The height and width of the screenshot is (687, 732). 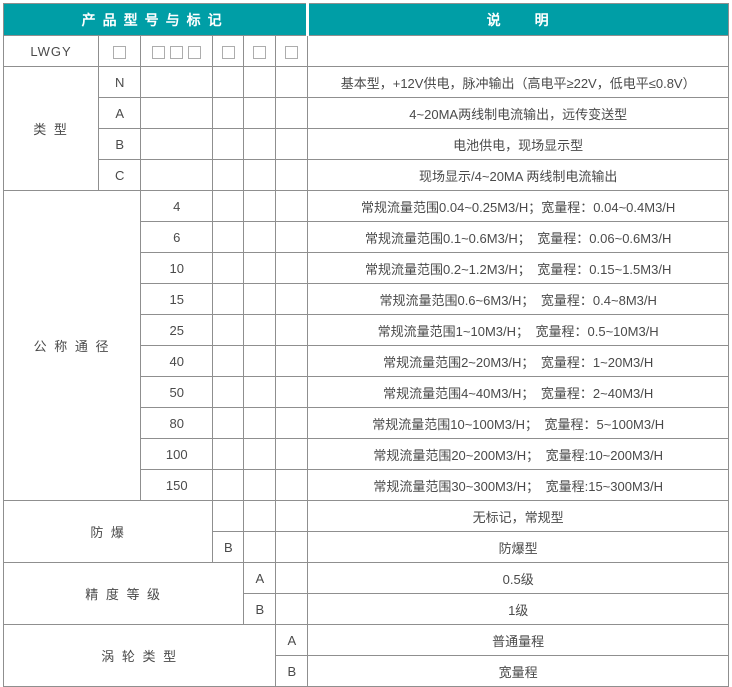 I want to click on table-row: 6 常规流量范围0.1~0.6M3/H； 宽量程：0.06~0.6M3/H, so click(x=366, y=237).